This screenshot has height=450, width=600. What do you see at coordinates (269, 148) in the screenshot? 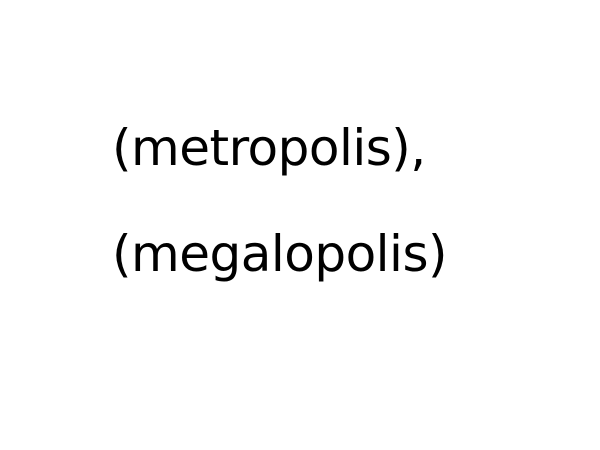
I see `text-line-metropolis: (metropolis),` at bounding box center [269, 148].